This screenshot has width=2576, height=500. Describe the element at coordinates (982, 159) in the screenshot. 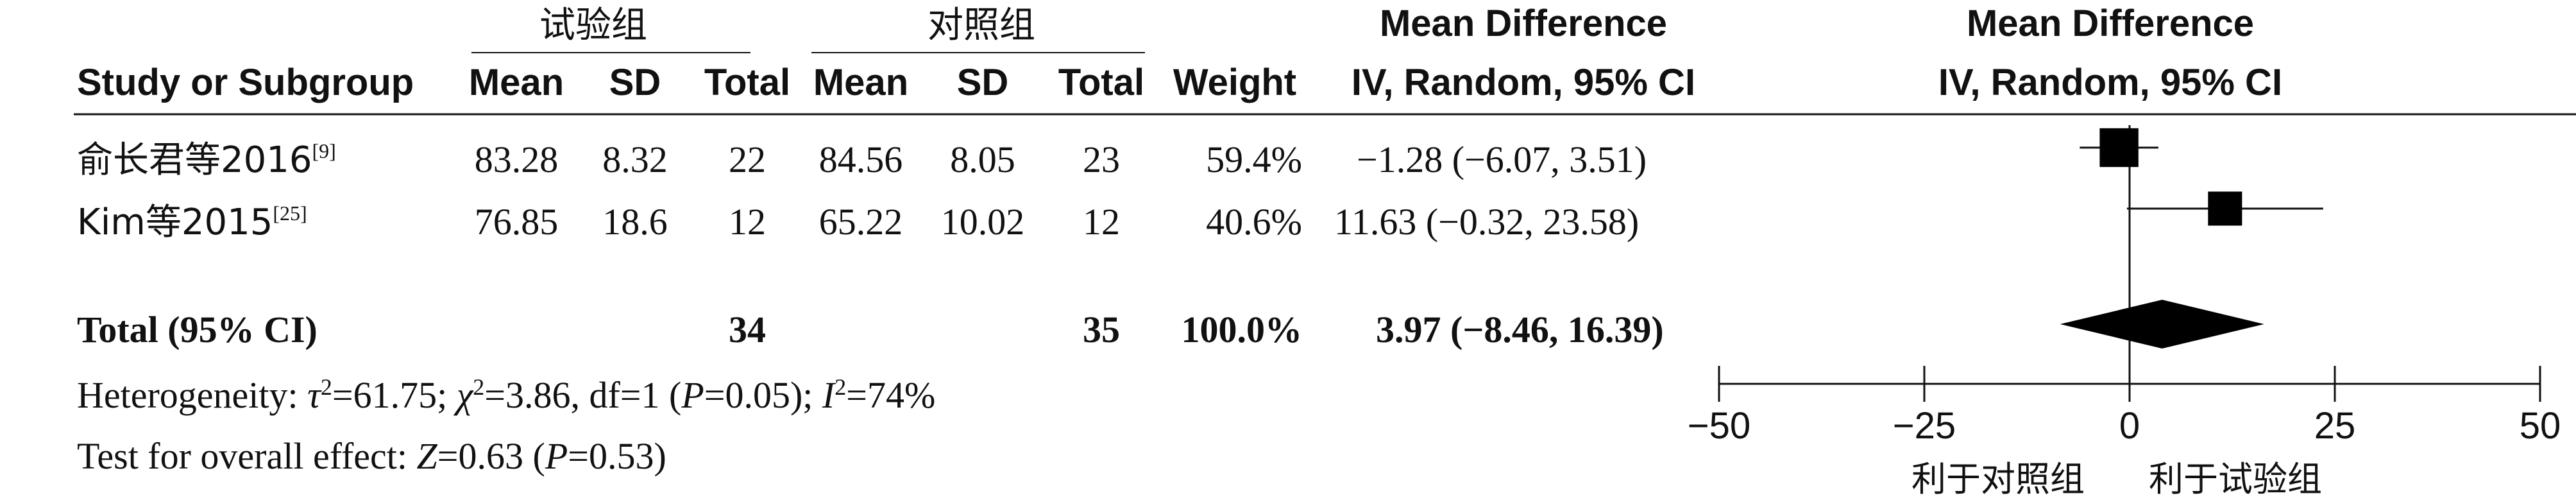

I see `ctl-sd: 8.05` at that location.